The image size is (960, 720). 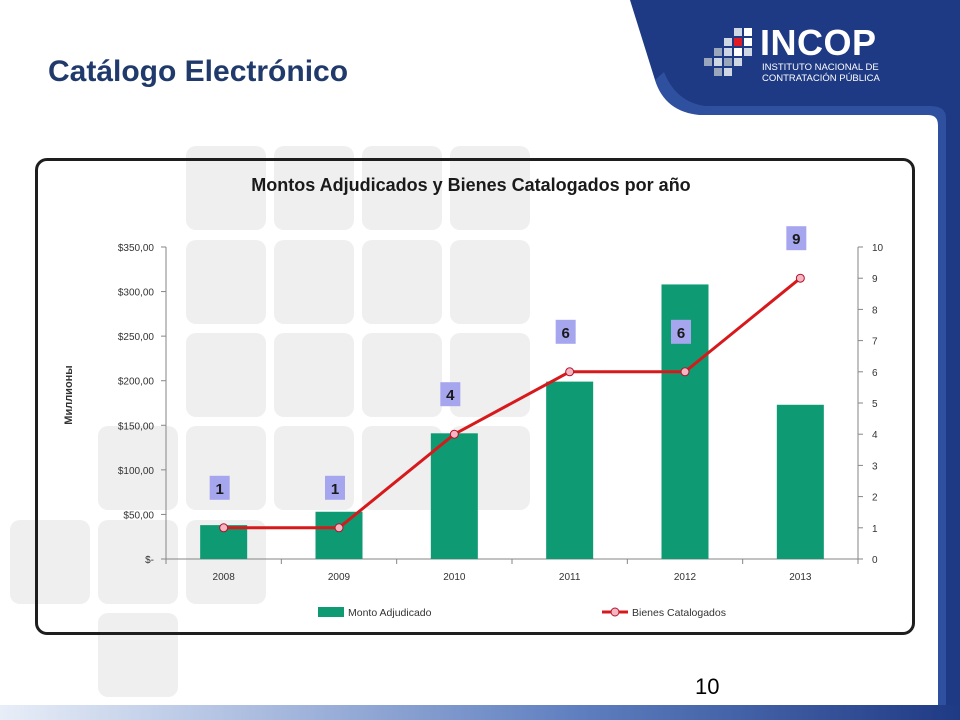 I want to click on bar-monto-2013, so click(x=800, y=481).